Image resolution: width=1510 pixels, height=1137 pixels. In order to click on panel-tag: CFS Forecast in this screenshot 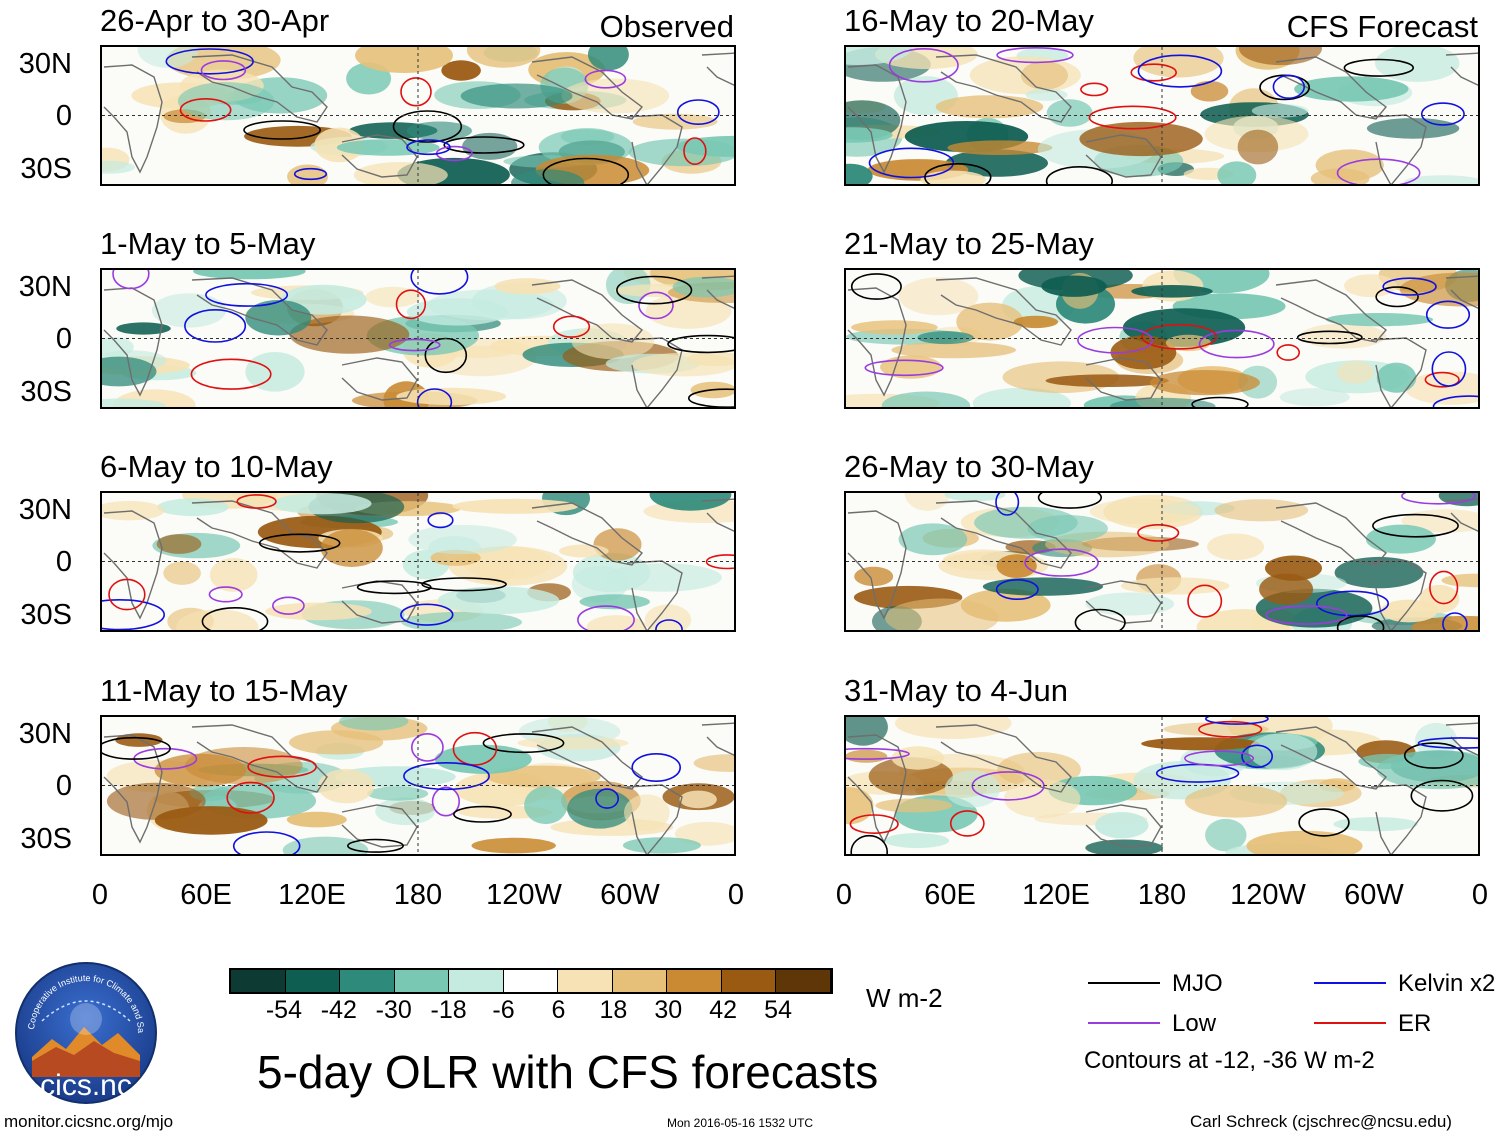, I will do `click(1382, 26)`.